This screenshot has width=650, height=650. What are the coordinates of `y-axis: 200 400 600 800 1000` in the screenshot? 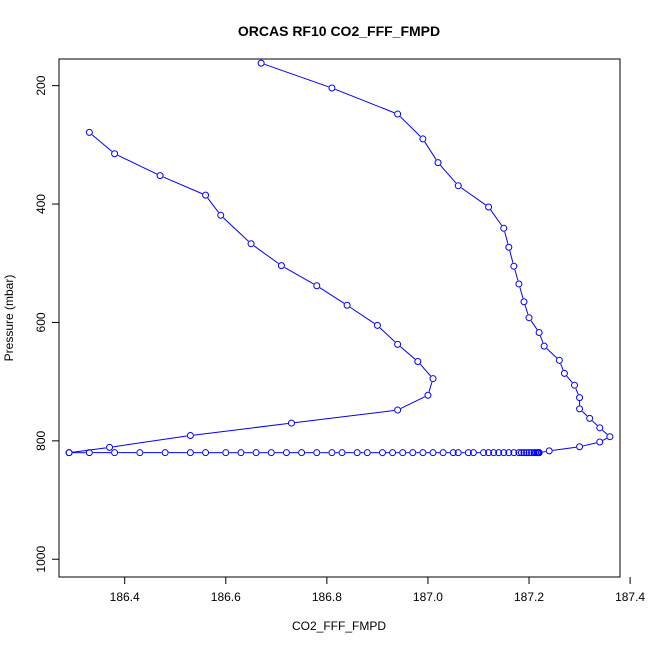 It's located at (46, 324).